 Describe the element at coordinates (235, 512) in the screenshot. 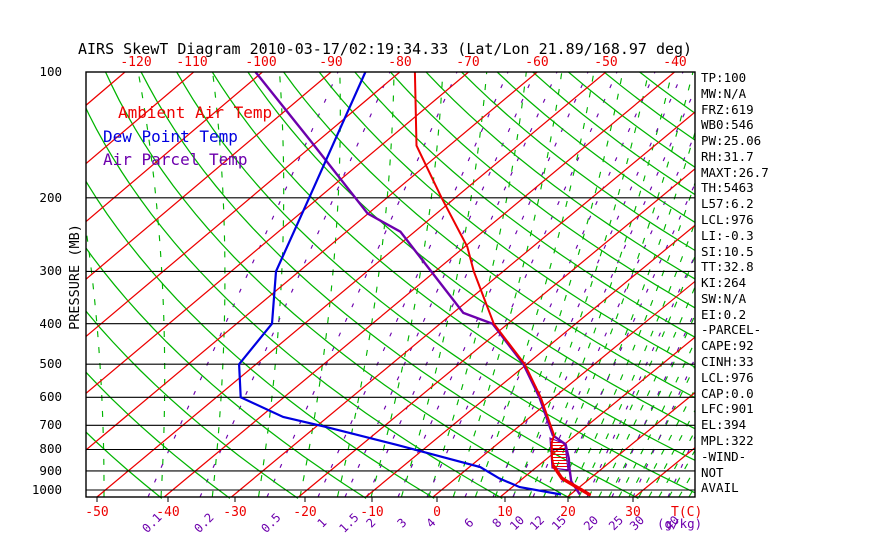

I see `bottom-temp-tick-label: -30` at that location.